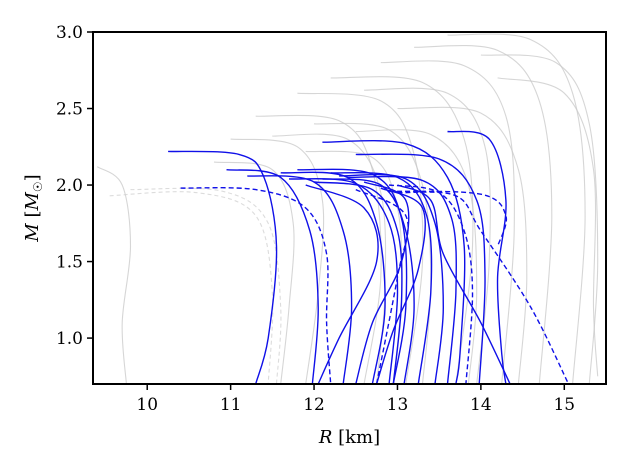 The width and height of the screenshot is (630, 473). What do you see at coordinates (349, 437) in the screenshot?
I see `x-axis-label: R [km]` at bounding box center [349, 437].